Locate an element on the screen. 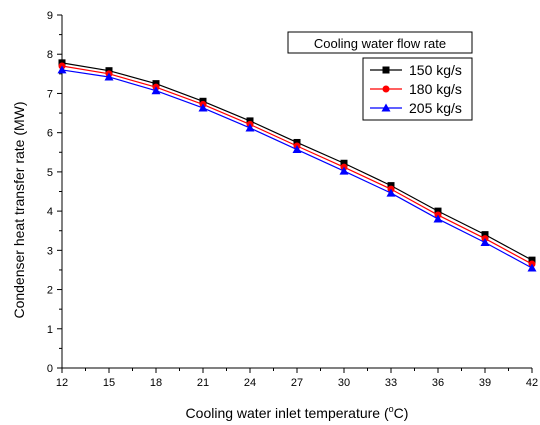  y-tick-label: 3 is located at coordinates (50, 251).